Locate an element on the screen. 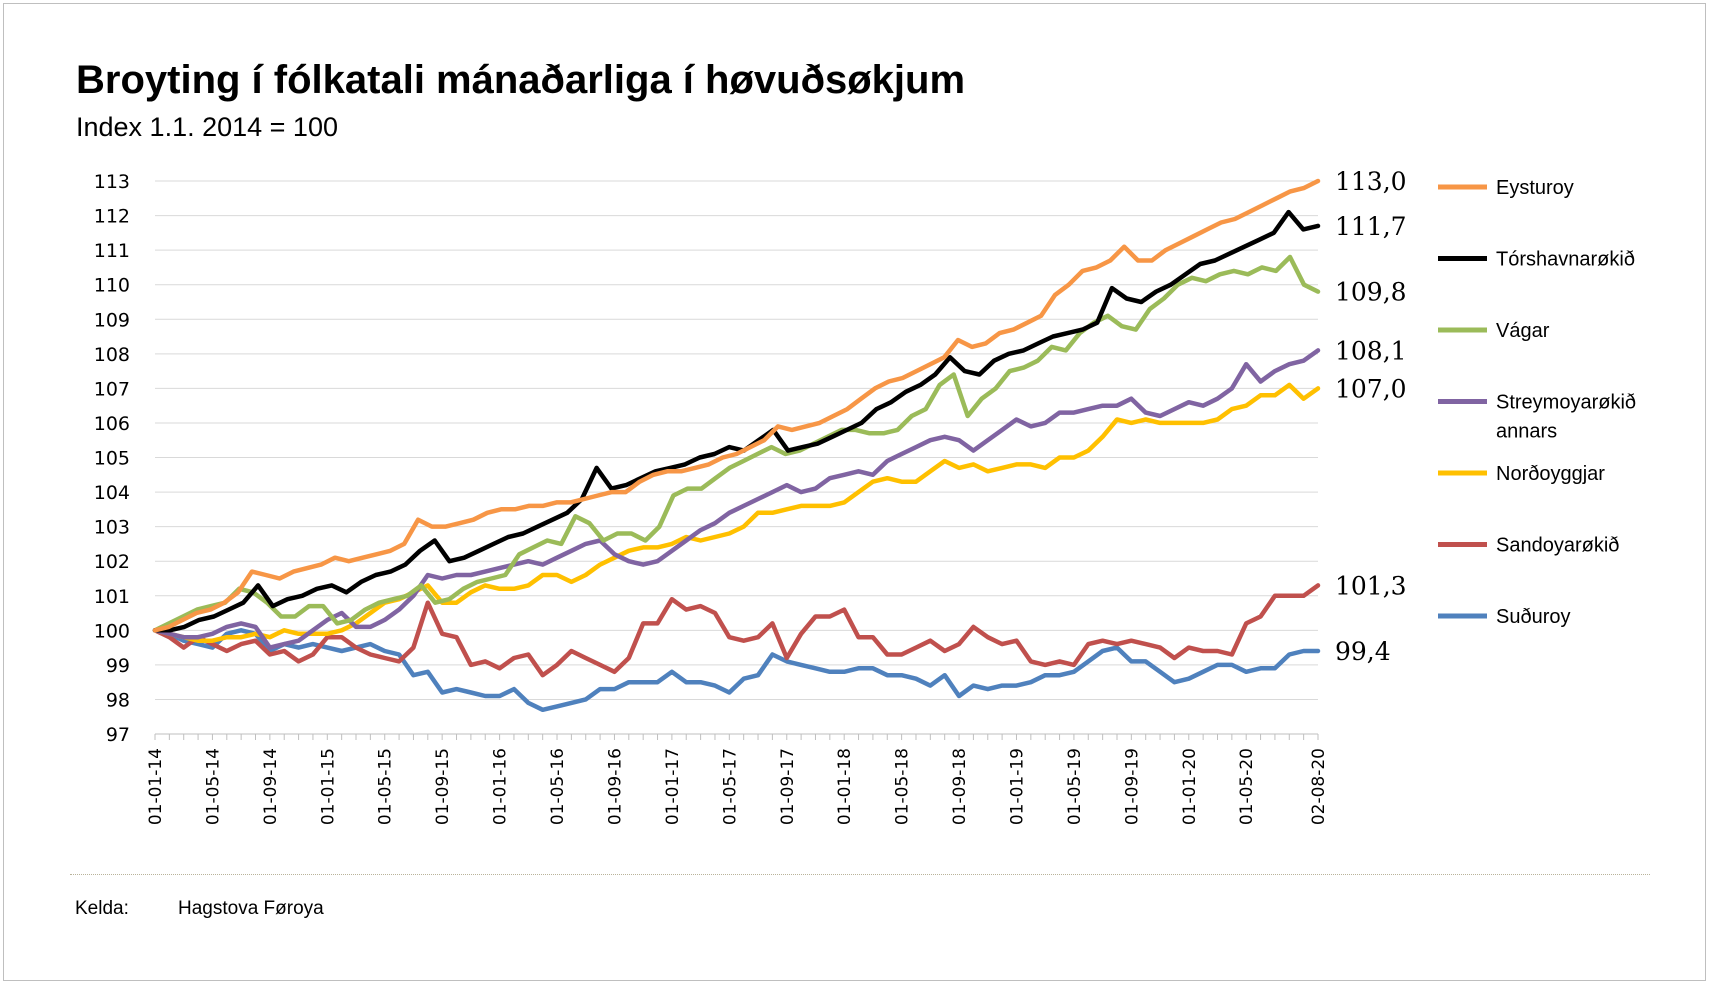 This screenshot has width=1713, height=987. y-tick-label: 111 is located at coordinates (112, 251).